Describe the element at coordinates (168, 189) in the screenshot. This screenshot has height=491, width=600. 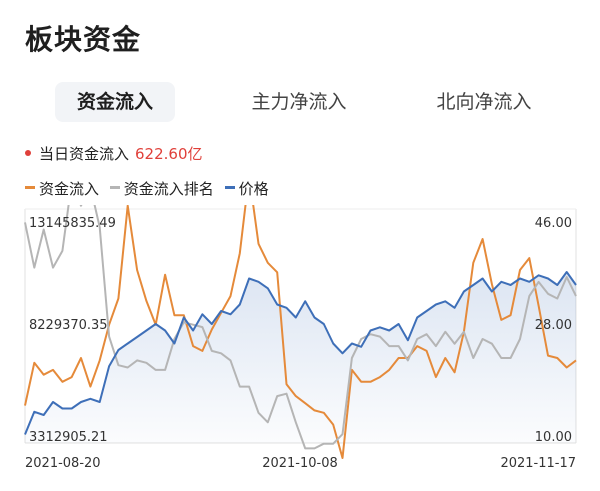
I see `legend-label-inflow-rank: 资金流入排名` at that location.